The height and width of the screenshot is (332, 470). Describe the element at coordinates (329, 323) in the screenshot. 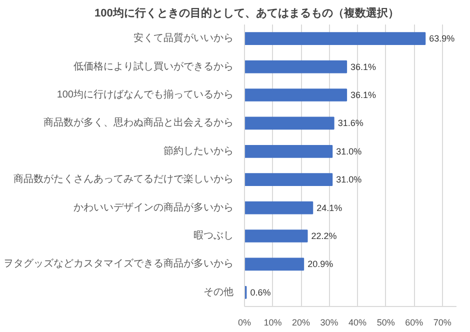

I see `x-tick-label: 30%` at that location.